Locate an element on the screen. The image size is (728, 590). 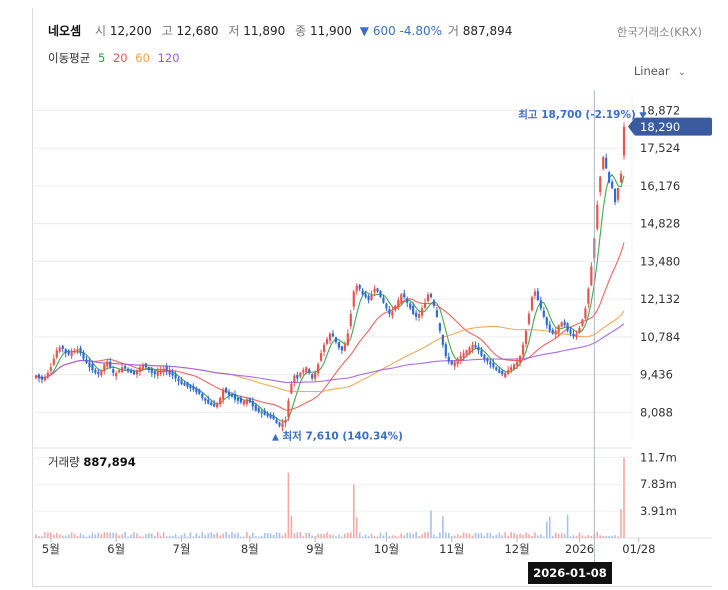
ma-5: 5 is located at coordinates (101, 58).